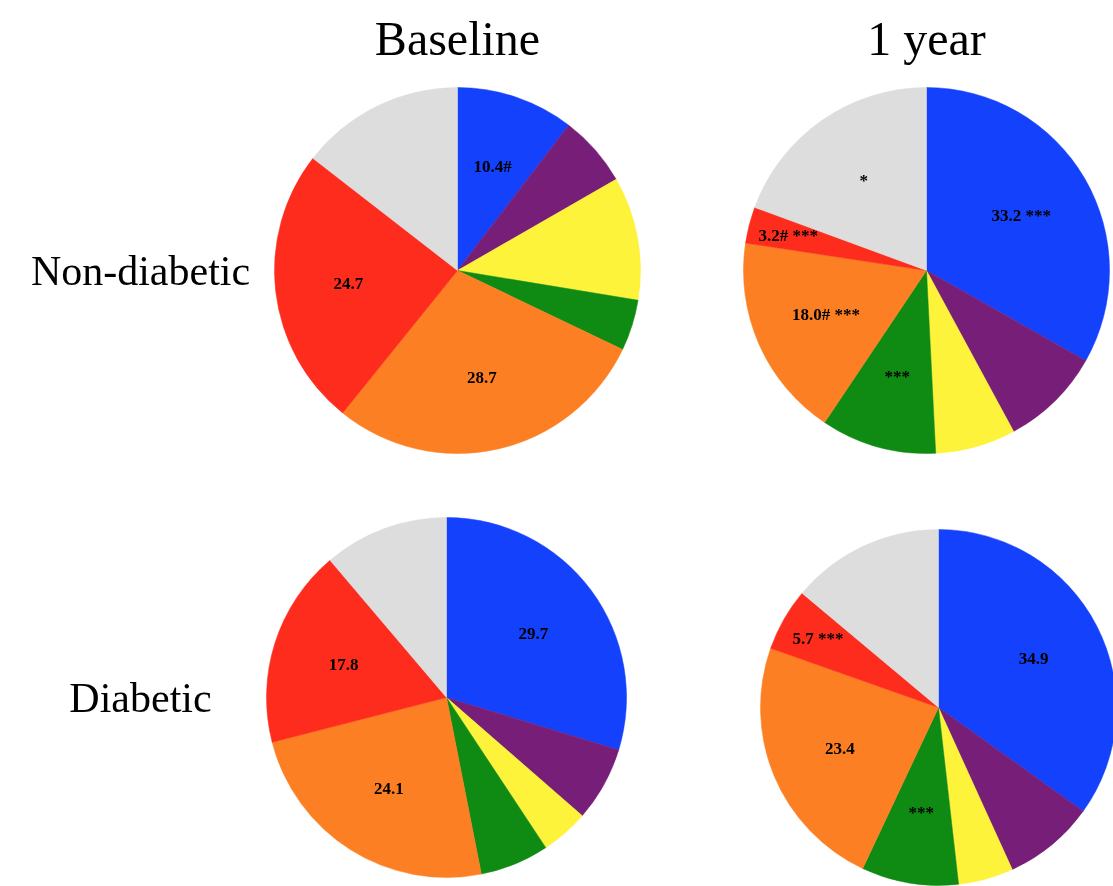 This screenshot has width=1113, height=886. What do you see at coordinates (818, 639) in the screenshot?
I see `data-label: 5.7 ***` at bounding box center [818, 639].